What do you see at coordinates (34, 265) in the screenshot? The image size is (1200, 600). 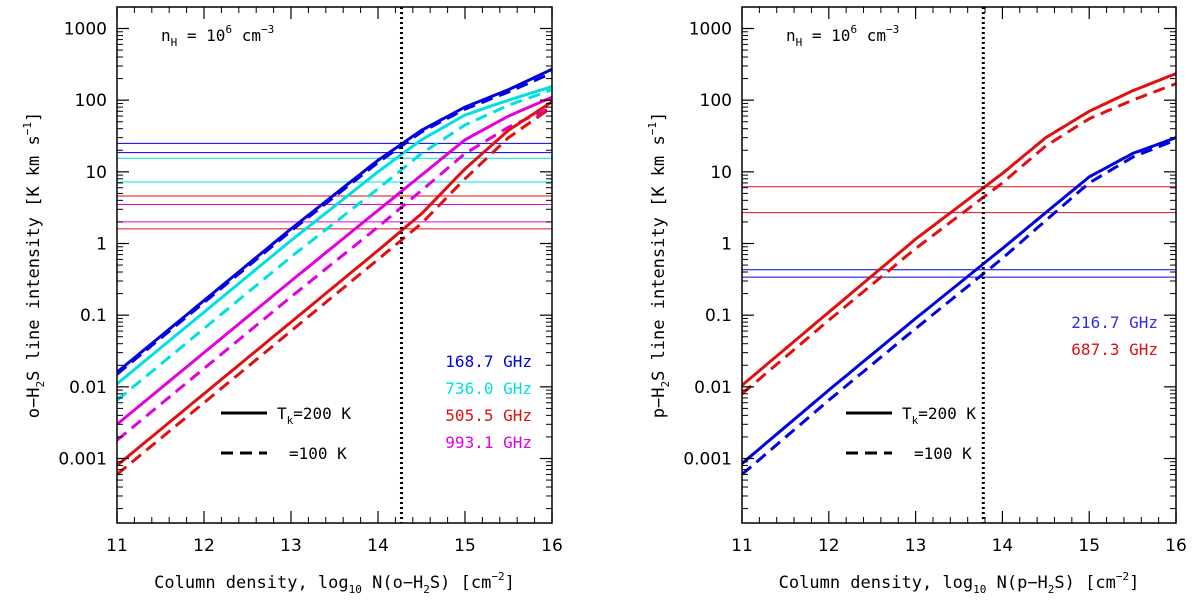 I see `y-axis-label: o−H2S line intensity [K km s−1]` at bounding box center [34, 265].